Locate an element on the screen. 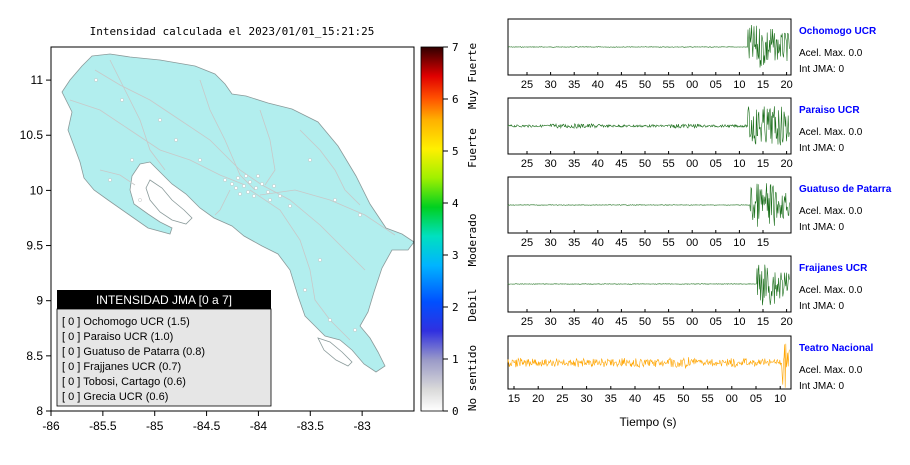  station-name: Guatuso de Patarra is located at coordinates (845, 189).